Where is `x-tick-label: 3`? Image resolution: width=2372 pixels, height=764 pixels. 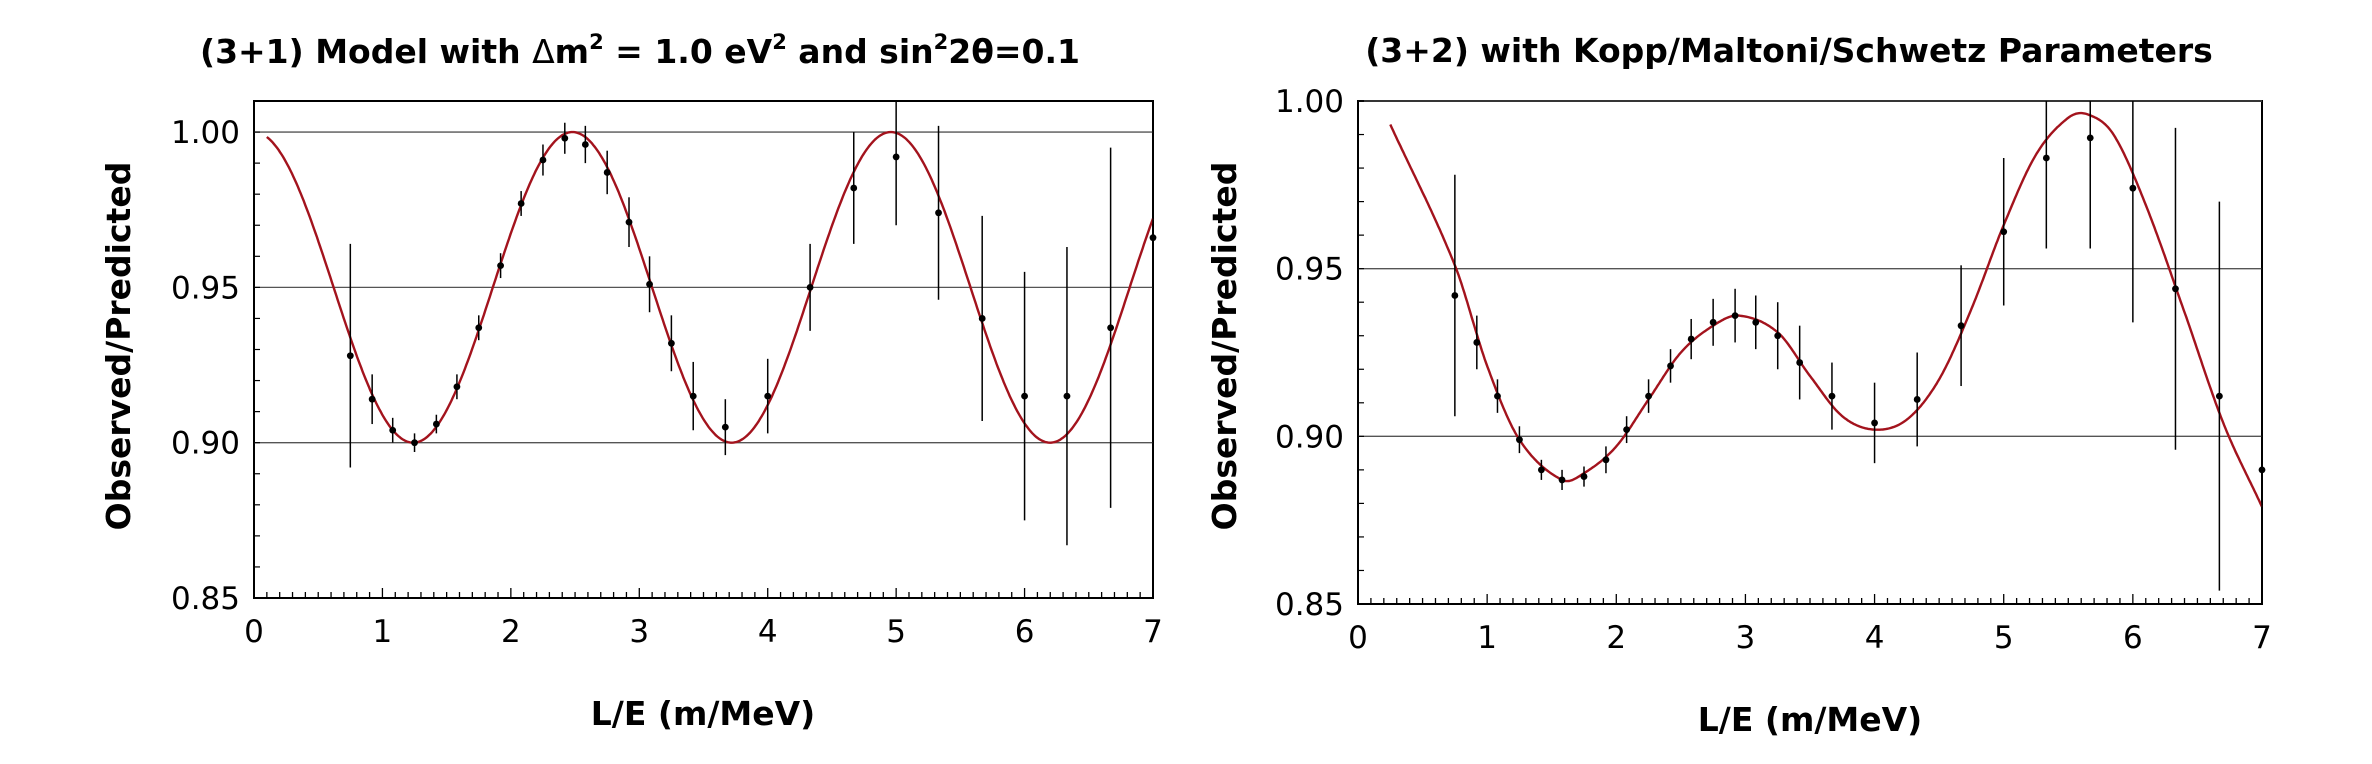 x-tick-label: 3 is located at coordinates (639, 632).